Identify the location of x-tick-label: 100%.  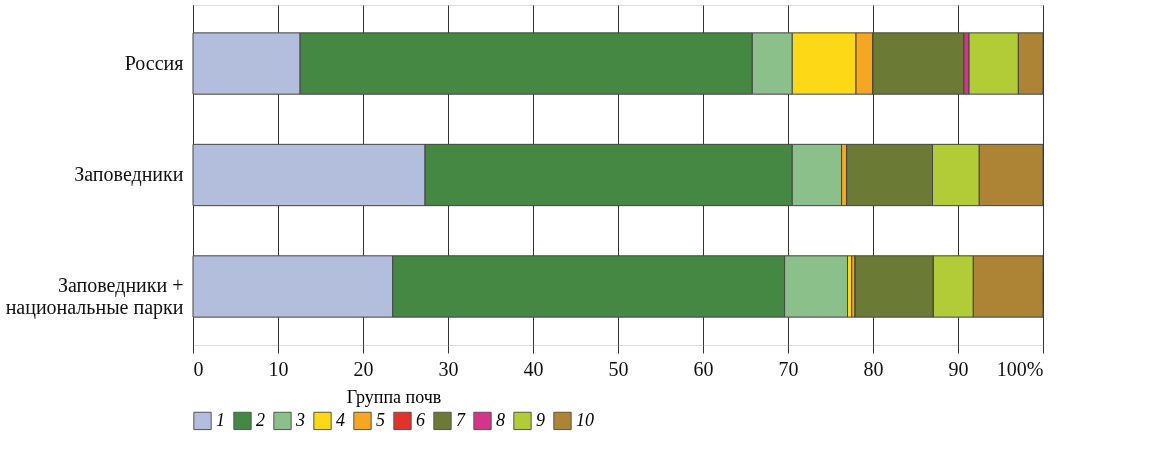
(1020, 368).